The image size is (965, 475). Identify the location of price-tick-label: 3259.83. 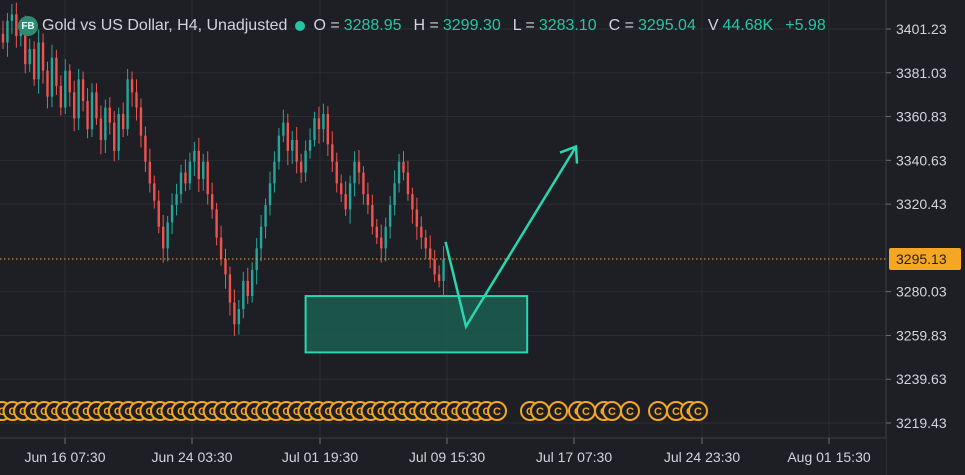
(921, 335).